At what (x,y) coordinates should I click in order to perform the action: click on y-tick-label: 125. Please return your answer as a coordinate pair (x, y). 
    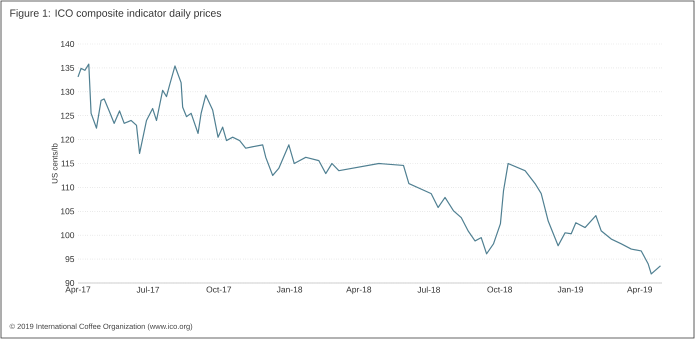
    Looking at the image, I should click on (67, 115).